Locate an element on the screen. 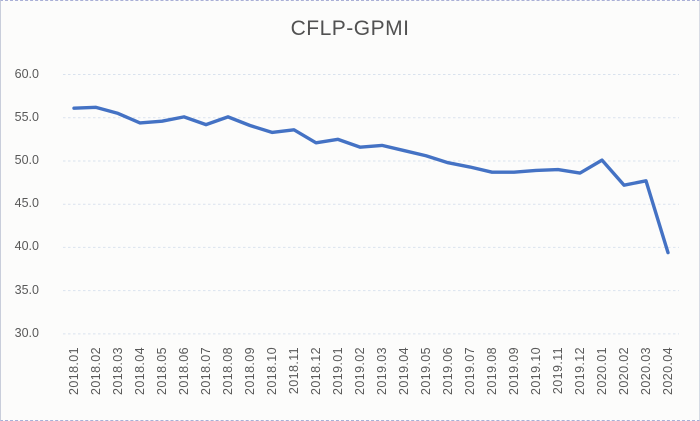 The height and width of the screenshot is (421, 700). y-axis-tick-label: 50.0 is located at coordinates (26, 159).